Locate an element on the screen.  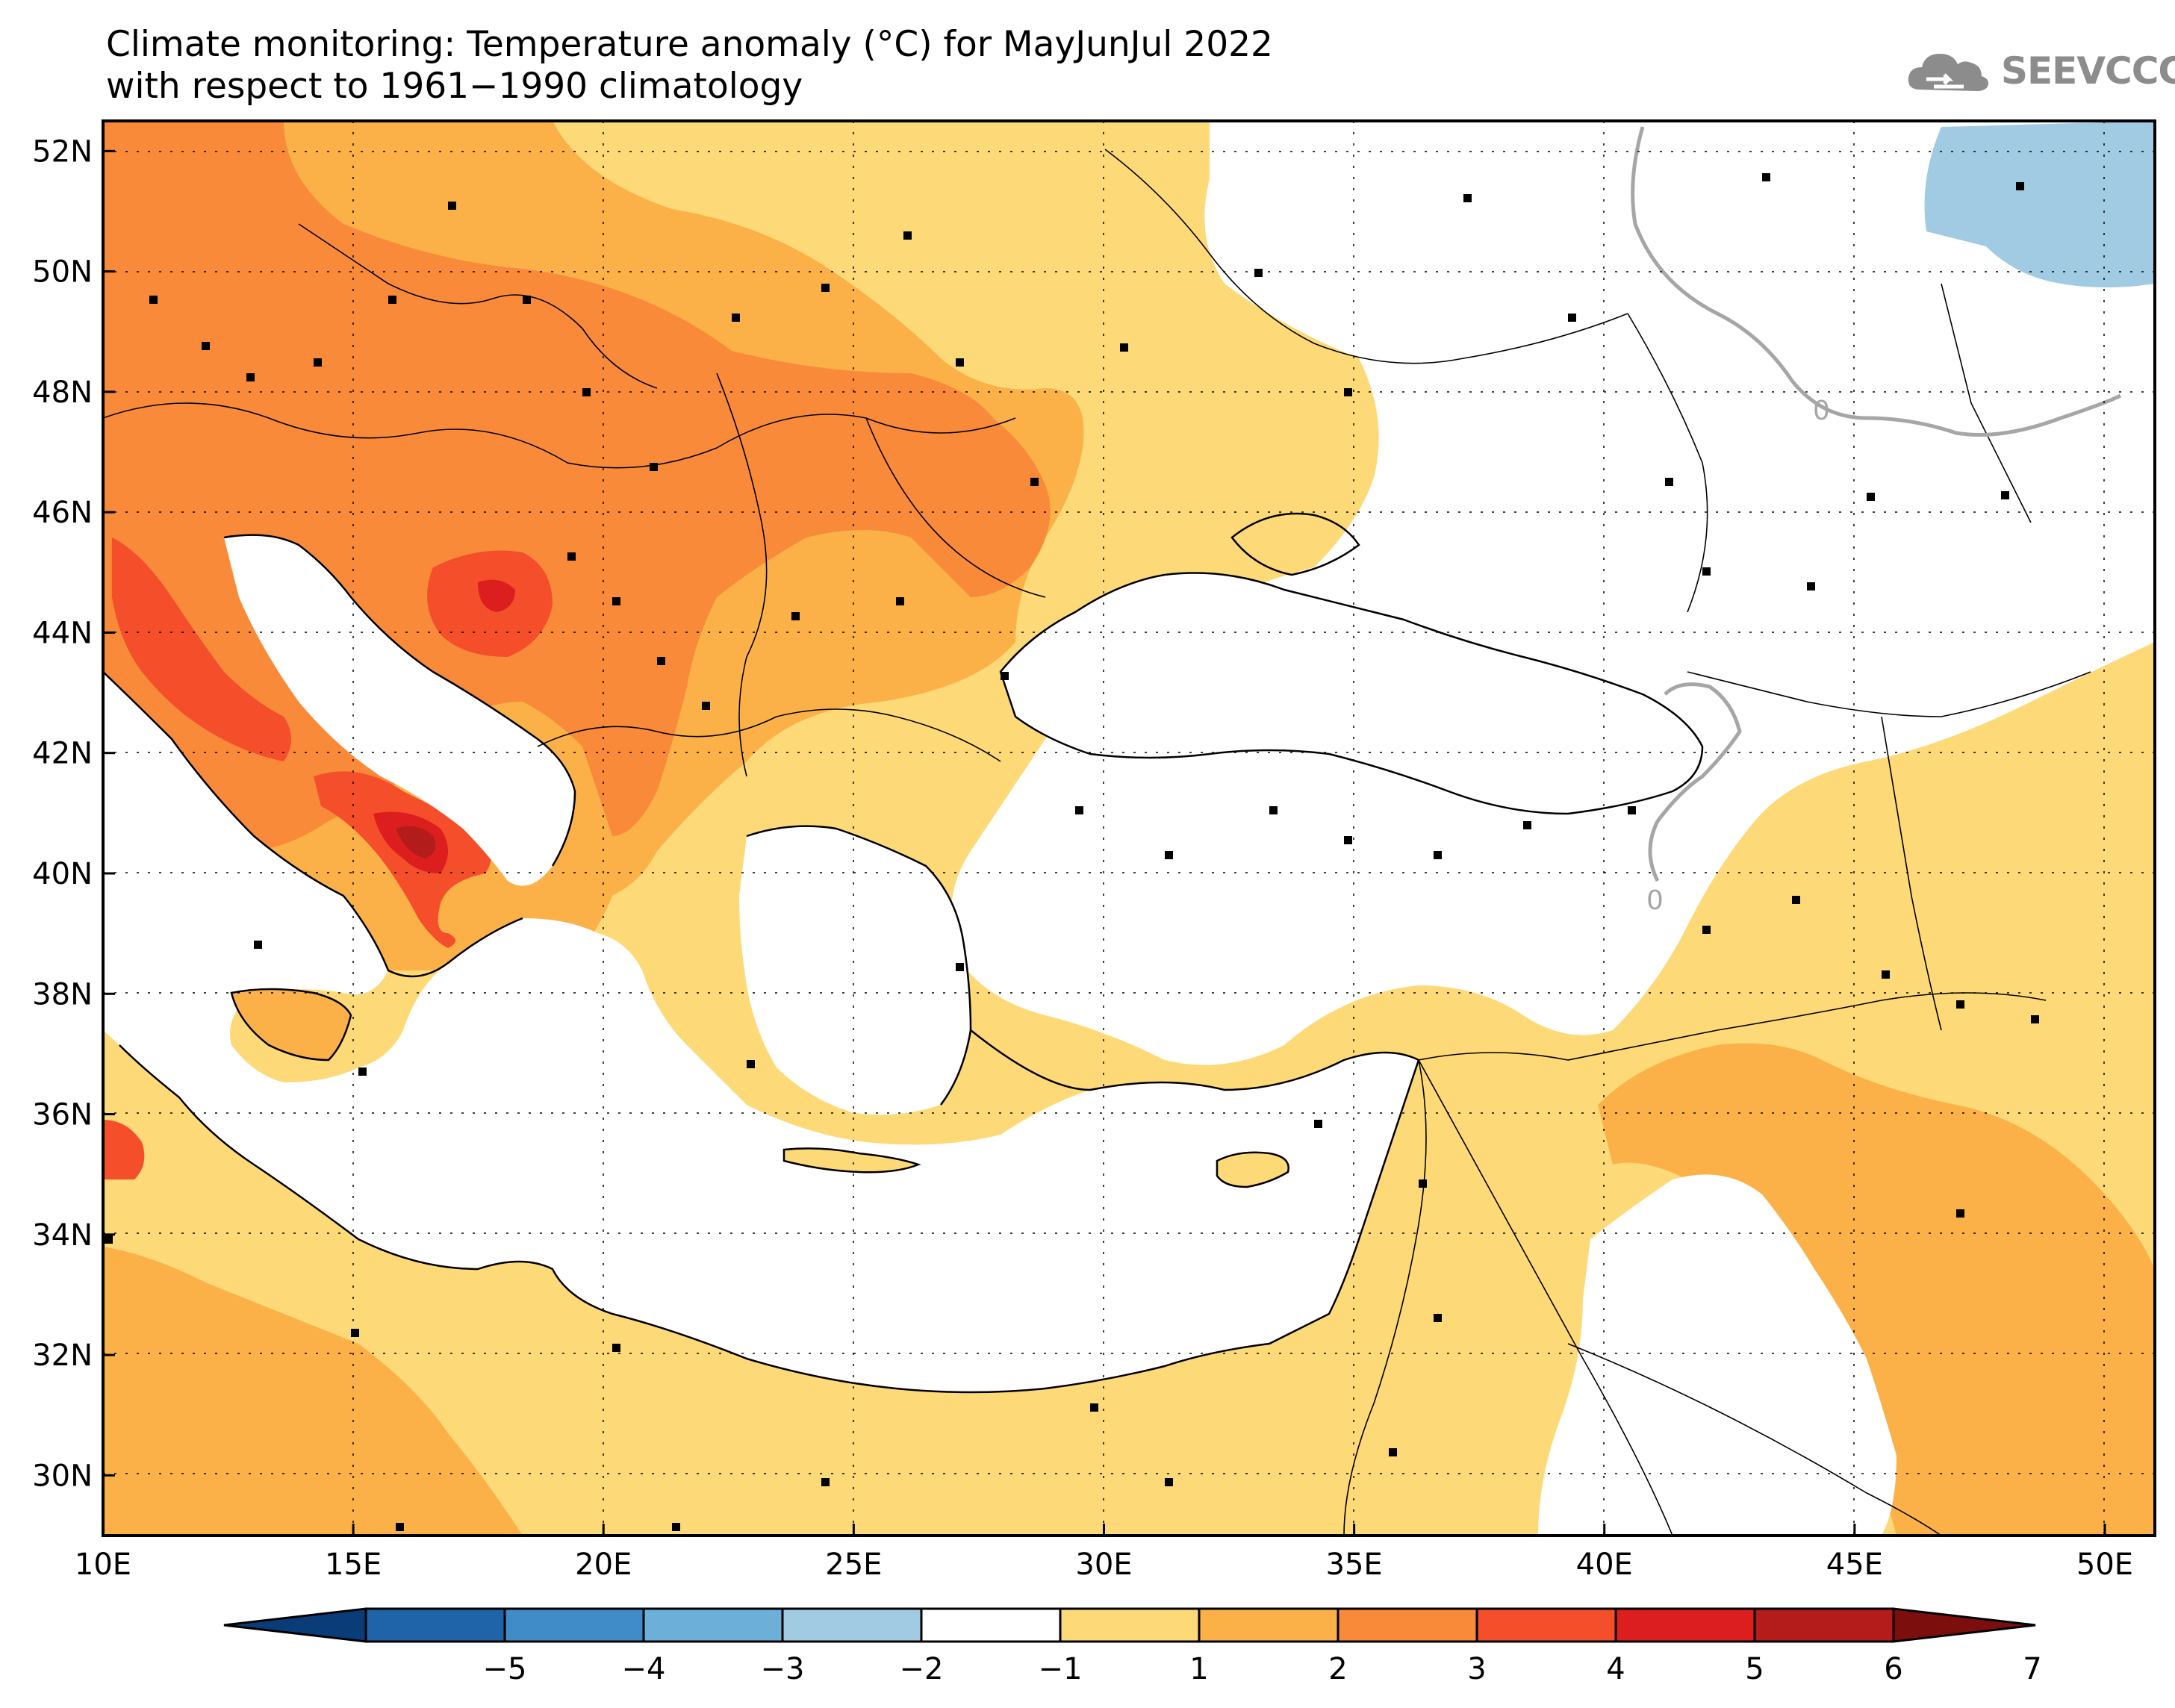
anomaly-zone-neutral-syria-desert is located at coordinates (1717, 1355).